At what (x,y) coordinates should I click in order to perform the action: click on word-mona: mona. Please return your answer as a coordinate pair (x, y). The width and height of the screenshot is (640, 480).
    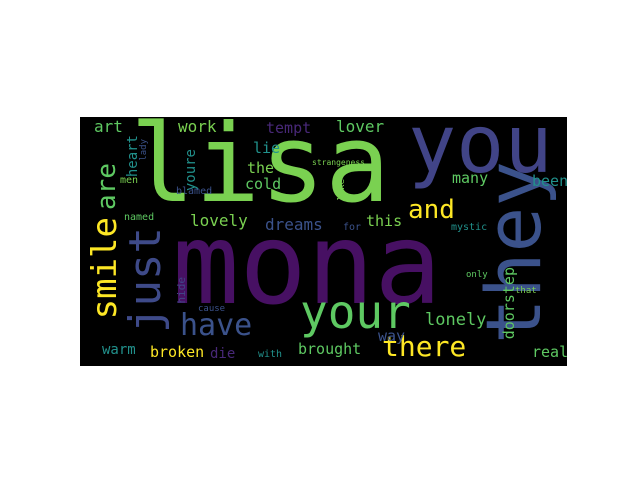
    Looking at the image, I should click on (307, 265).